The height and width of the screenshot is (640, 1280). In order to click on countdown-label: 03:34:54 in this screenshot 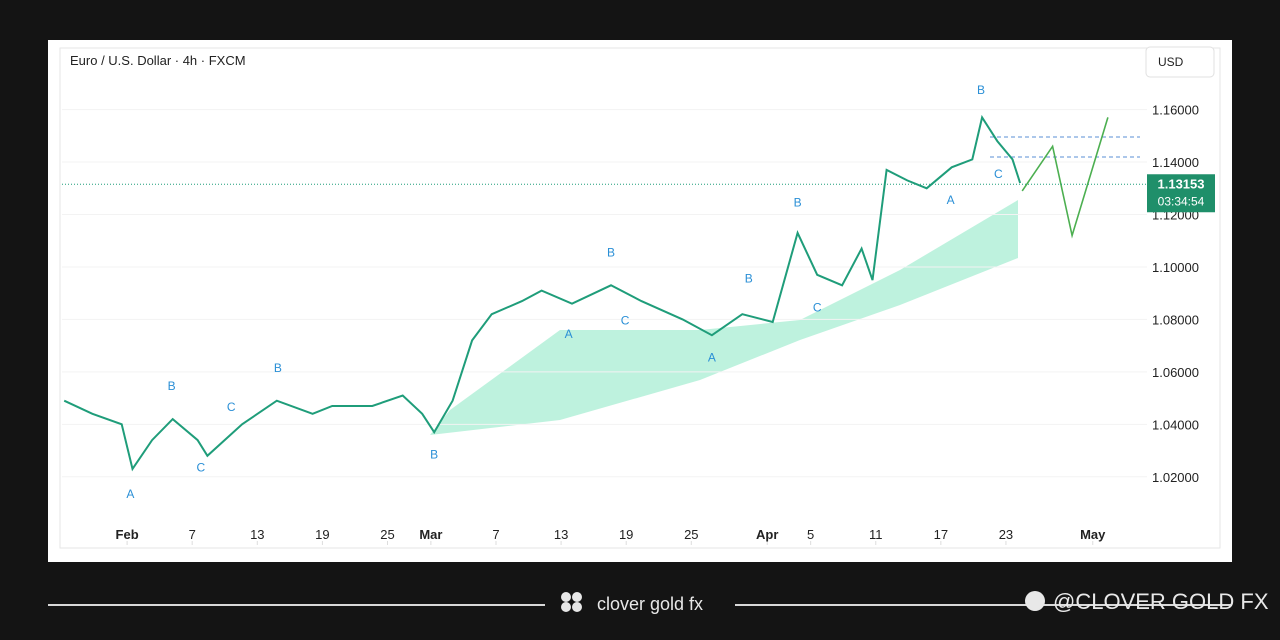, I will do `click(1181, 201)`.